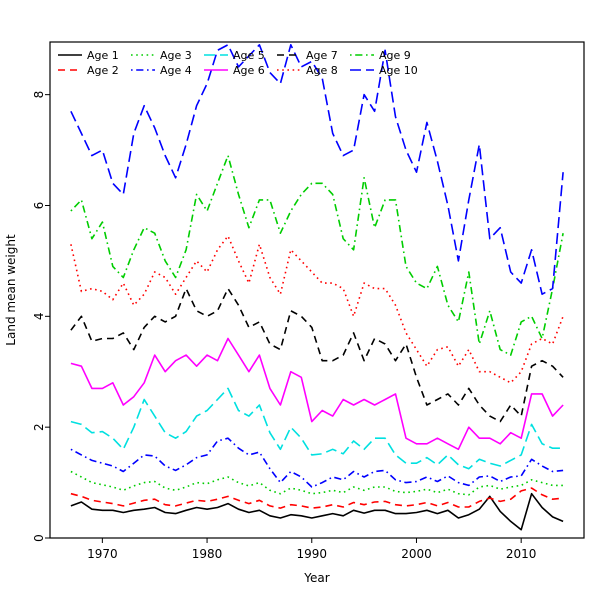 Image resolution: width=600 pixels, height=604 pixels. Describe the element at coordinates (322, 55) in the screenshot. I see `legend-label-age-7: Age 7` at that location.